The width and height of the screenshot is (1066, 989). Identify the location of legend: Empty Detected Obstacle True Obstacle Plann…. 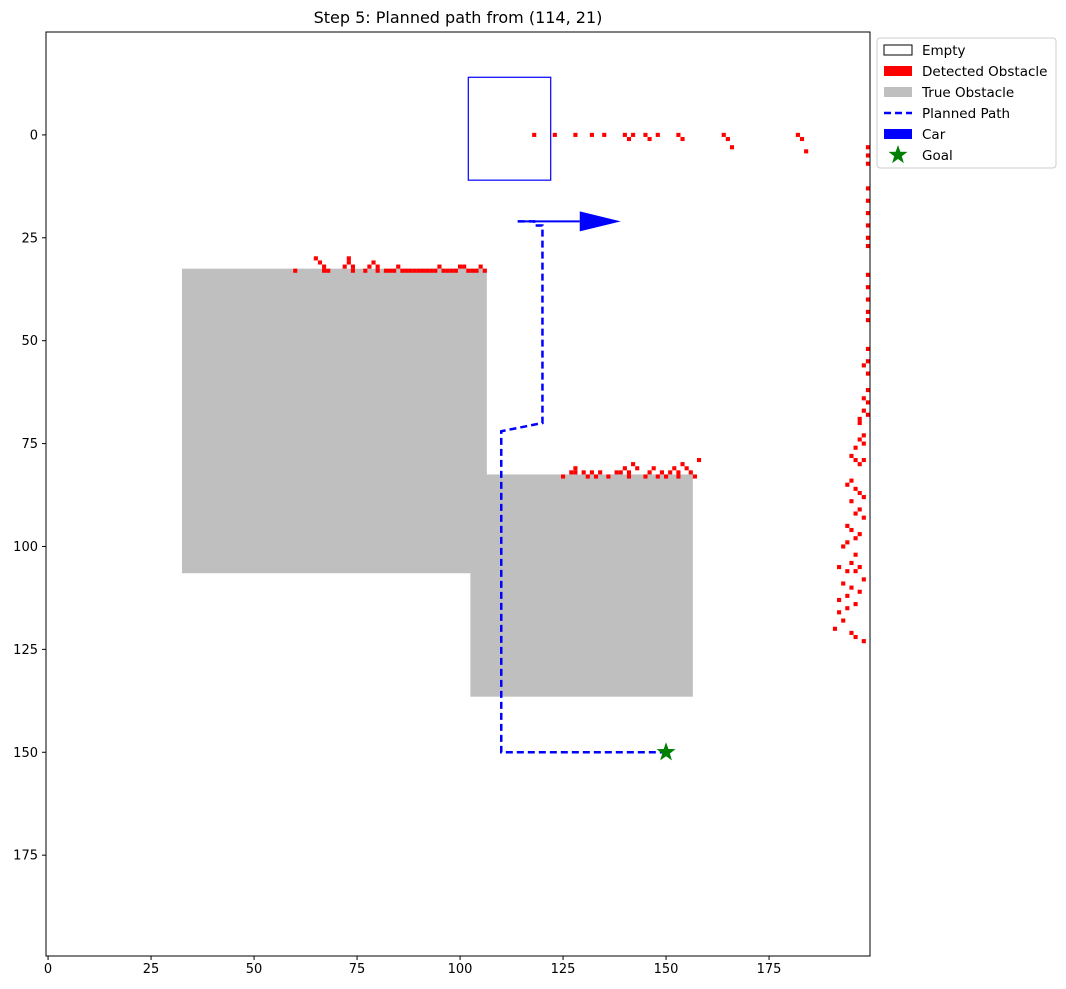
(966, 103).